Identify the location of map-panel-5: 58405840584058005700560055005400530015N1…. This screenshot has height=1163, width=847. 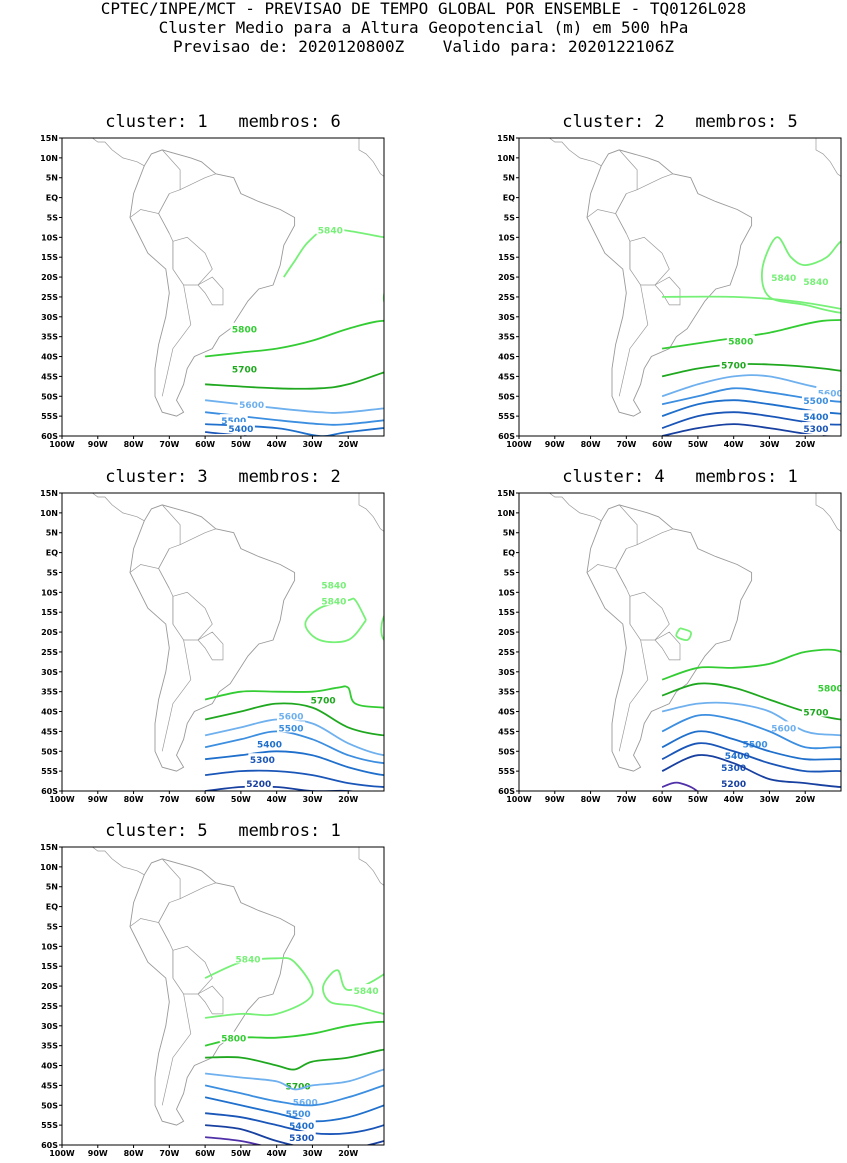
(212, 1000).